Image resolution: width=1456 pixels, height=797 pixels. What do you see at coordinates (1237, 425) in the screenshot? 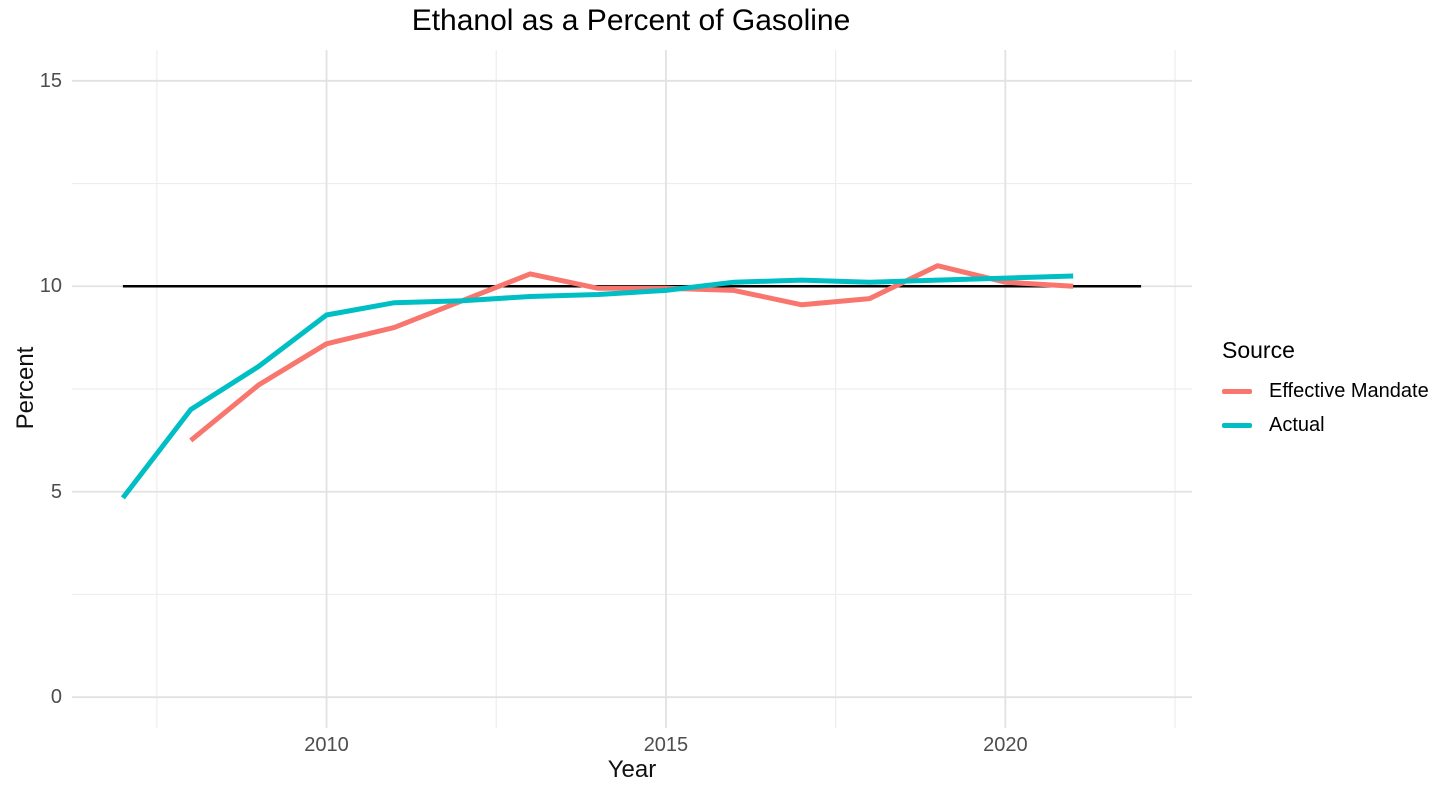
I see `legend-key-actual-icon` at bounding box center [1237, 425].